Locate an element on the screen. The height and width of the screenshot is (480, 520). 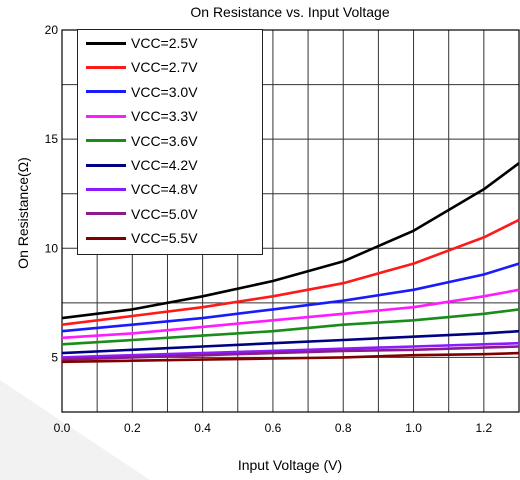
legend-item: VCC=5.0V is located at coordinates (142, 214).